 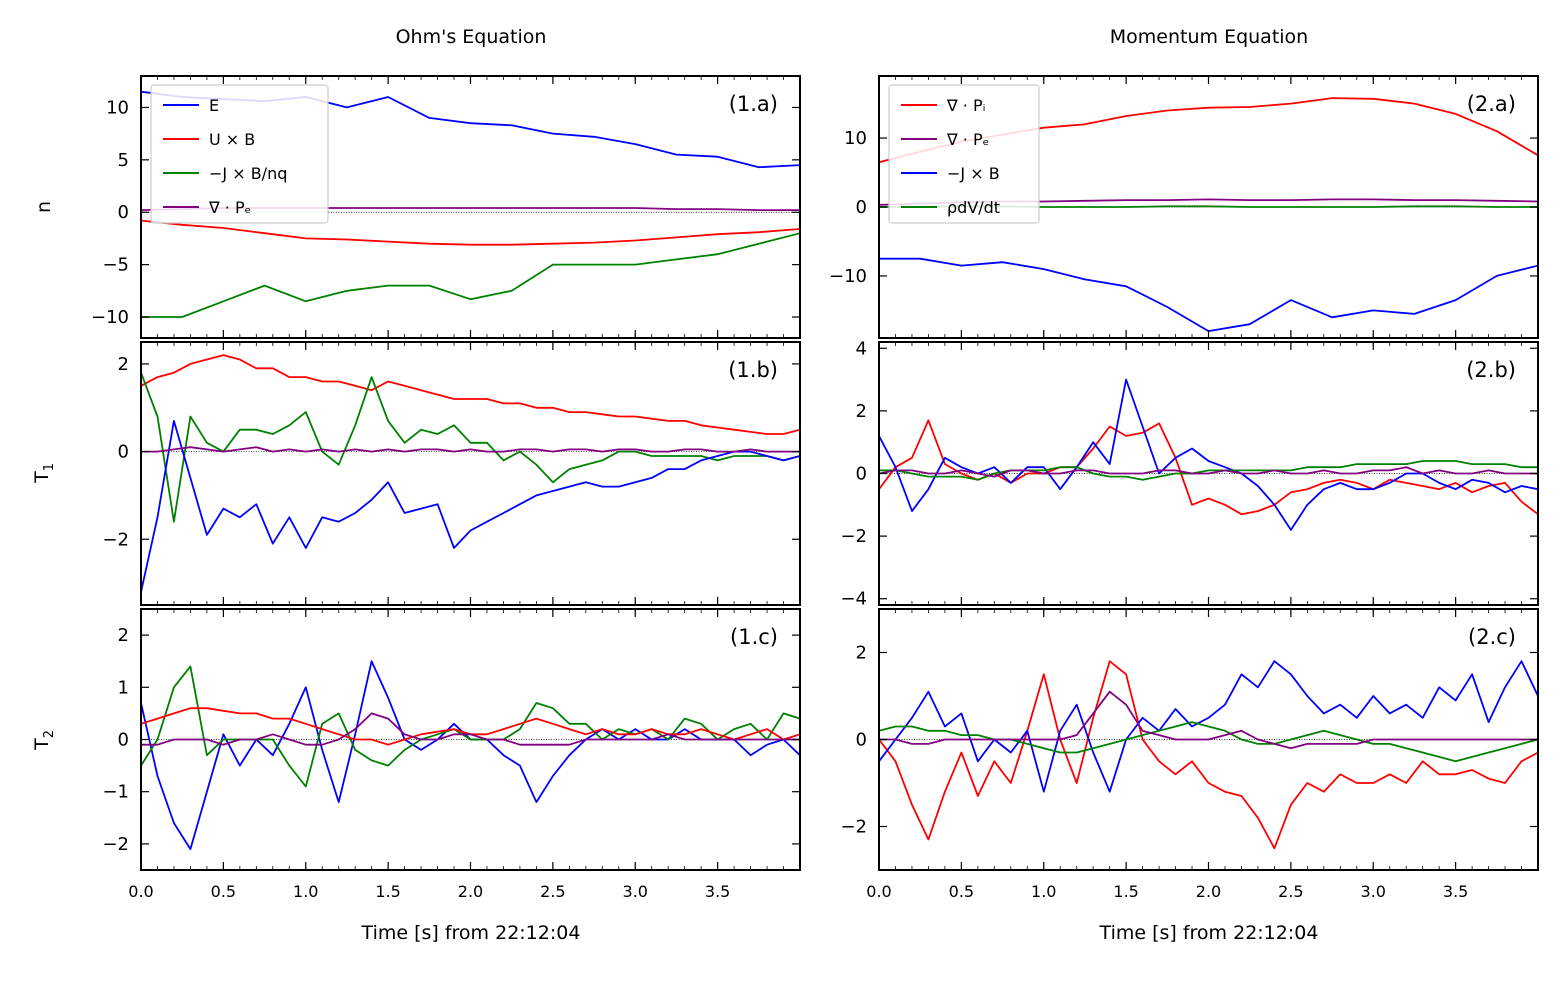 What do you see at coordinates (115, 265) in the screenshot?
I see `y-tick-label: −5` at bounding box center [115, 265].